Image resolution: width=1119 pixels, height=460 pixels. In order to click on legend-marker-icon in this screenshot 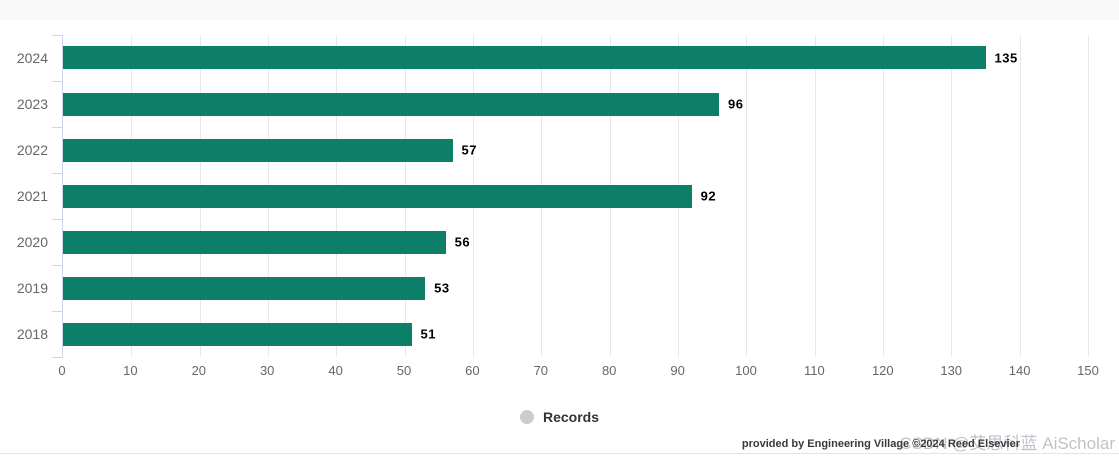, I will do `click(526, 417)`.